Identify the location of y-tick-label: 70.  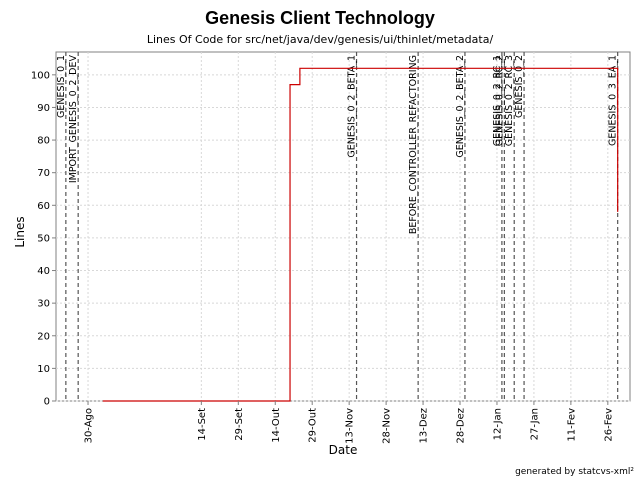
(43, 173).